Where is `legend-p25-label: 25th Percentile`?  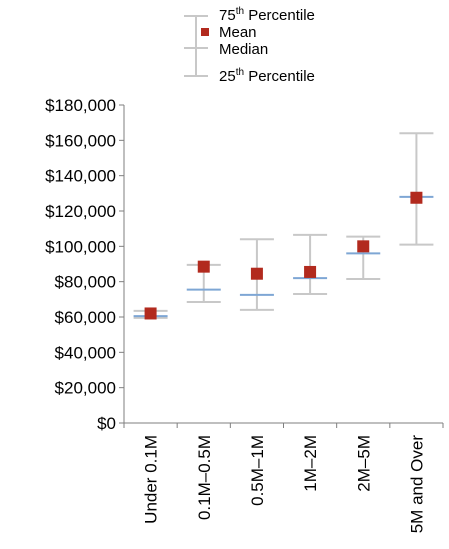
legend-p25-label: 25th Percentile is located at coordinates (267, 76).